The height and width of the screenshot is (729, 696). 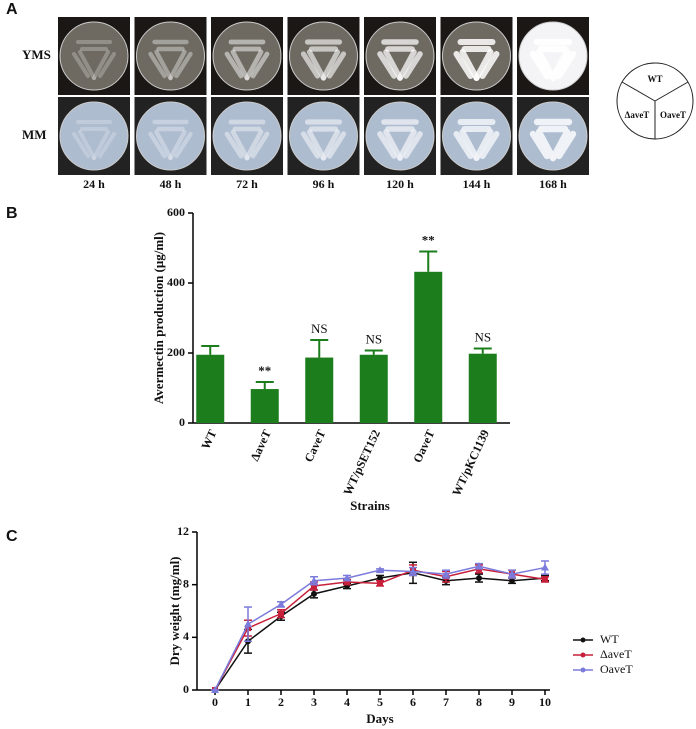 What do you see at coordinates (370, 505) in the screenshot?
I see `x-axis-label: Strains` at bounding box center [370, 505].